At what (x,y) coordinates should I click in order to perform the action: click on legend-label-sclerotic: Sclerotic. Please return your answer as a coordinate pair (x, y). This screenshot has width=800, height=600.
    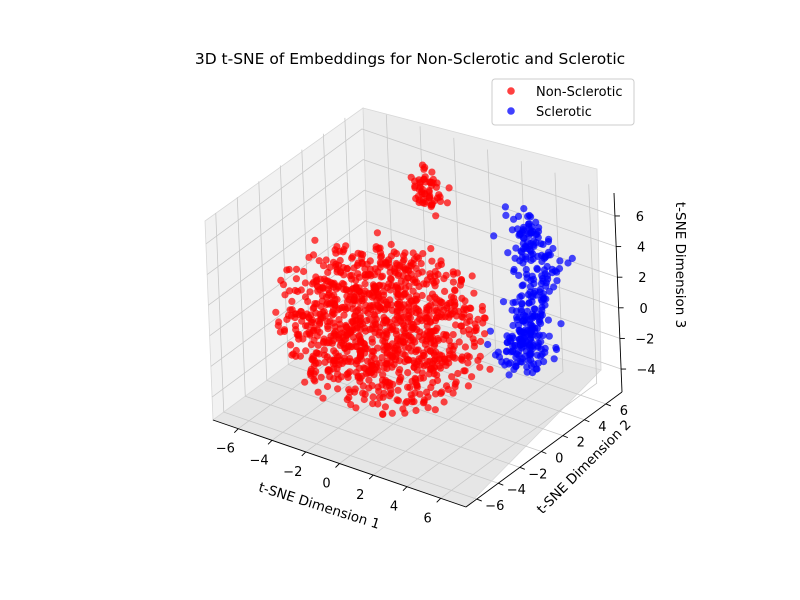
    Looking at the image, I should click on (564, 112).